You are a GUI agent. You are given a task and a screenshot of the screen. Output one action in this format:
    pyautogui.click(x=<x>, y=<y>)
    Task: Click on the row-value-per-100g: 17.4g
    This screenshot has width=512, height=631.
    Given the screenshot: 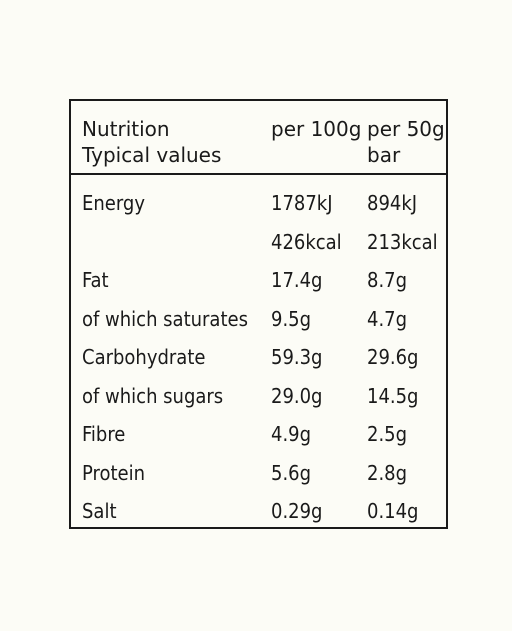 What is the action you would take?
    pyautogui.click(x=297, y=280)
    